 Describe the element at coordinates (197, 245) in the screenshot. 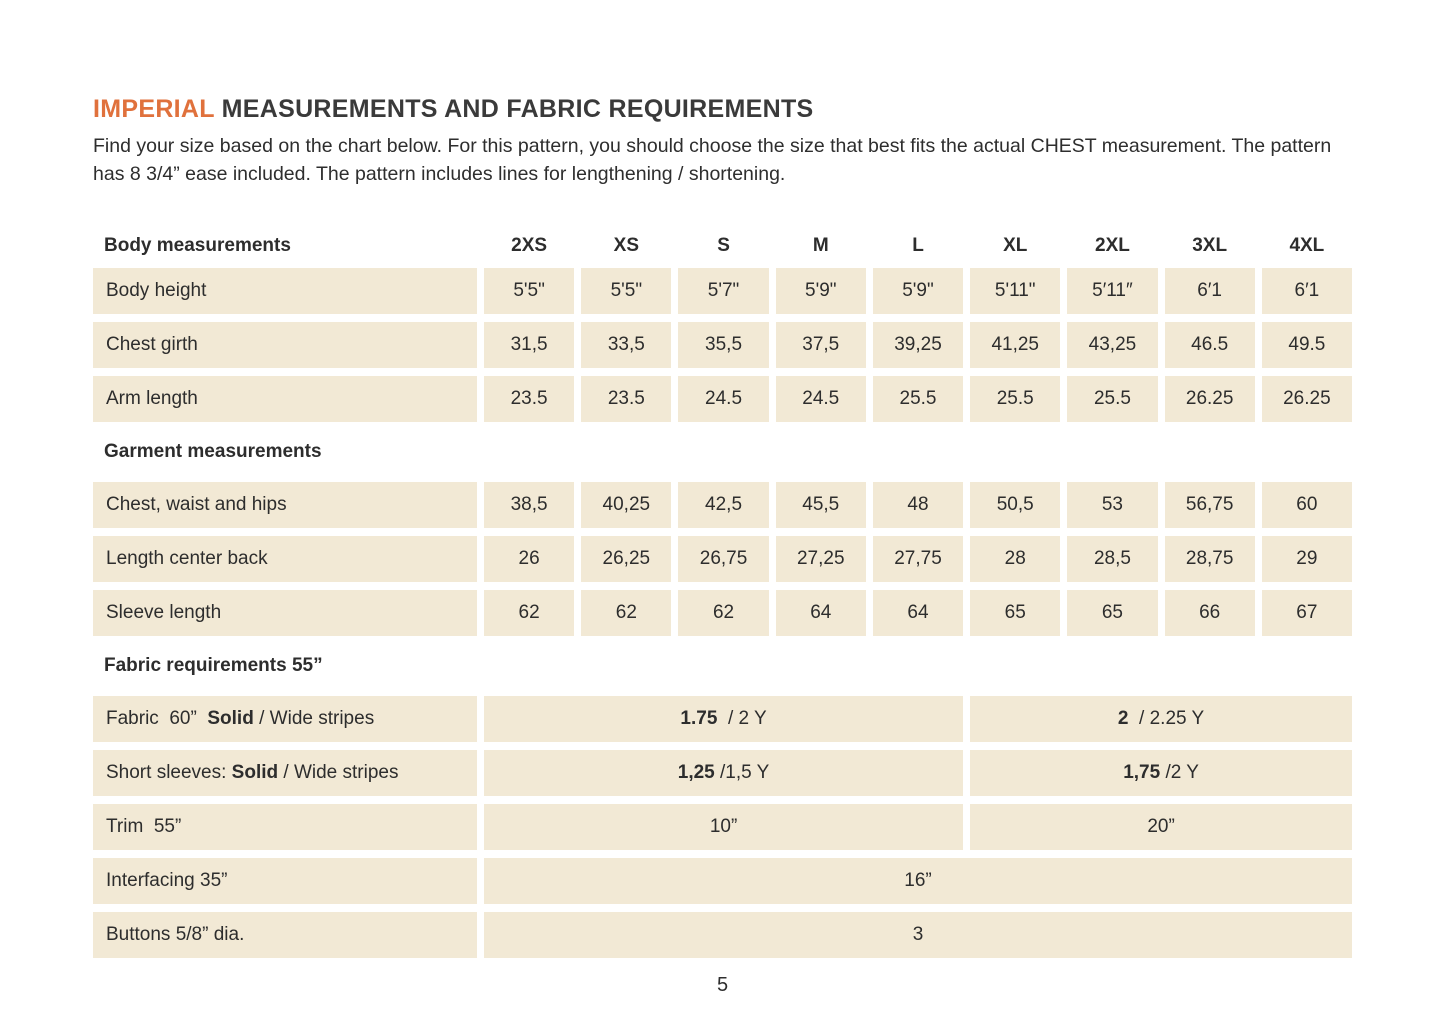

I see `body-measurements-header: Body measurements` at that location.